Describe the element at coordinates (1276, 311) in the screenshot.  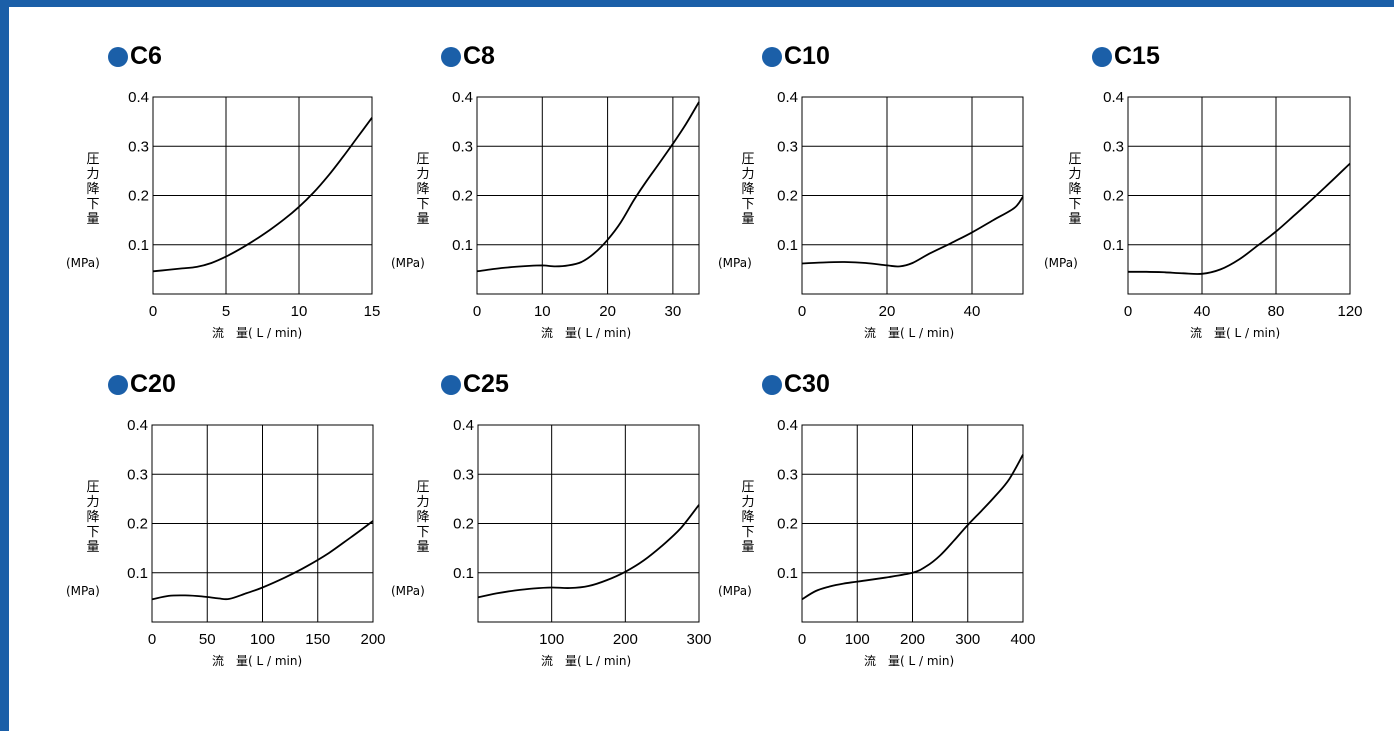
I see `x-tick-label: 80` at that location.